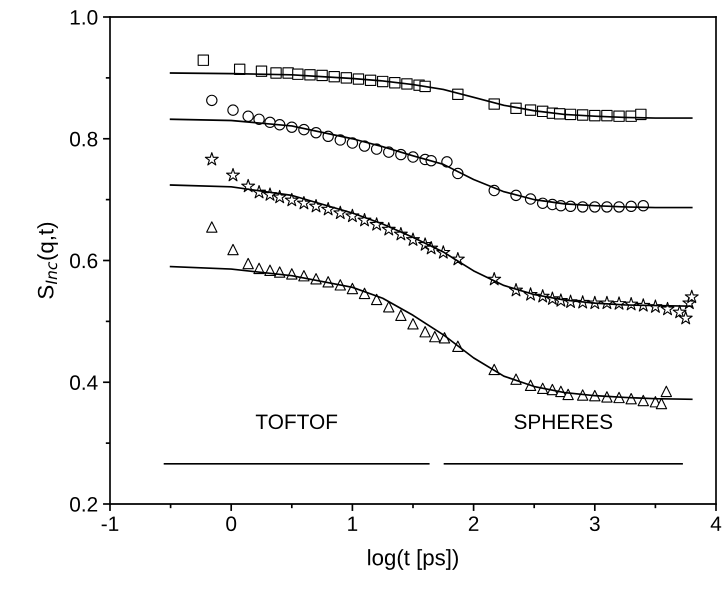 The height and width of the screenshot is (596, 727). What do you see at coordinates (47, 260) in the screenshot?
I see `y-axis-title: S$_{Inc}$(q,t)` at bounding box center [47, 260].